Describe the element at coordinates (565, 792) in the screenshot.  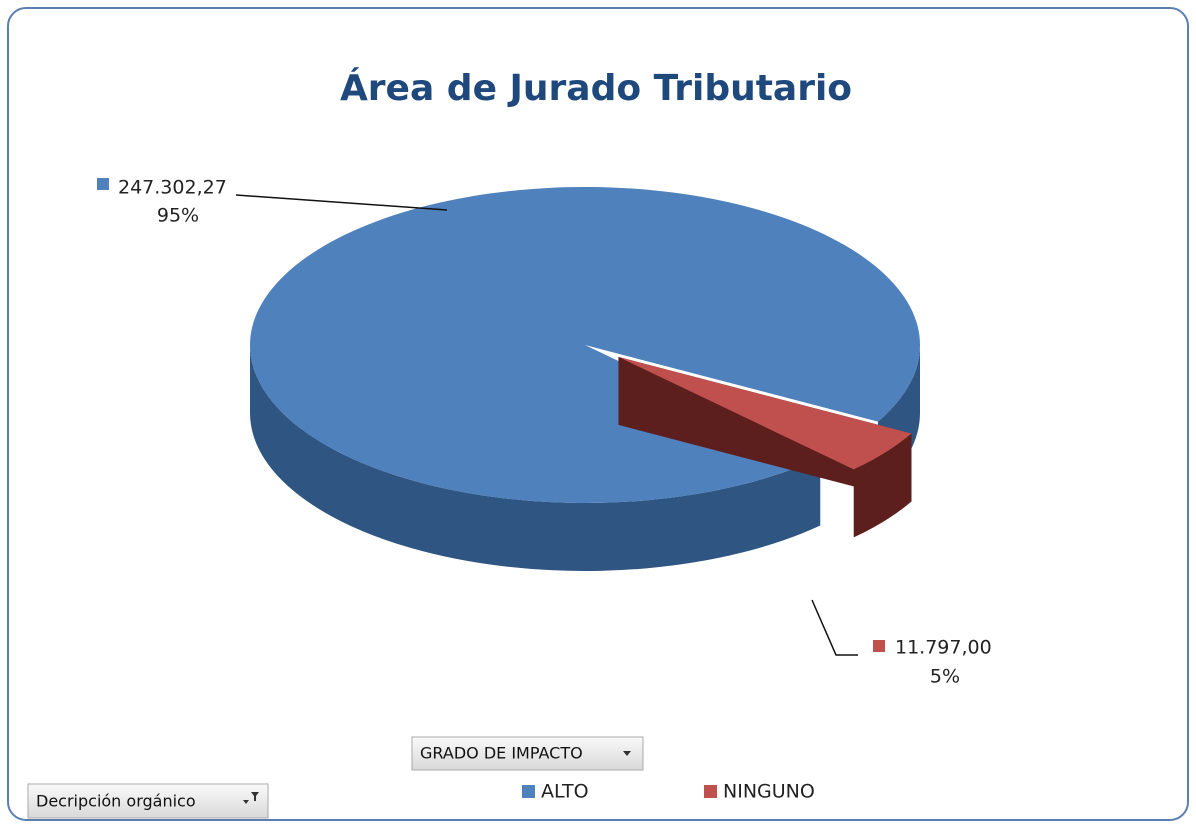
I see `legend-label: ALTO` at that location.